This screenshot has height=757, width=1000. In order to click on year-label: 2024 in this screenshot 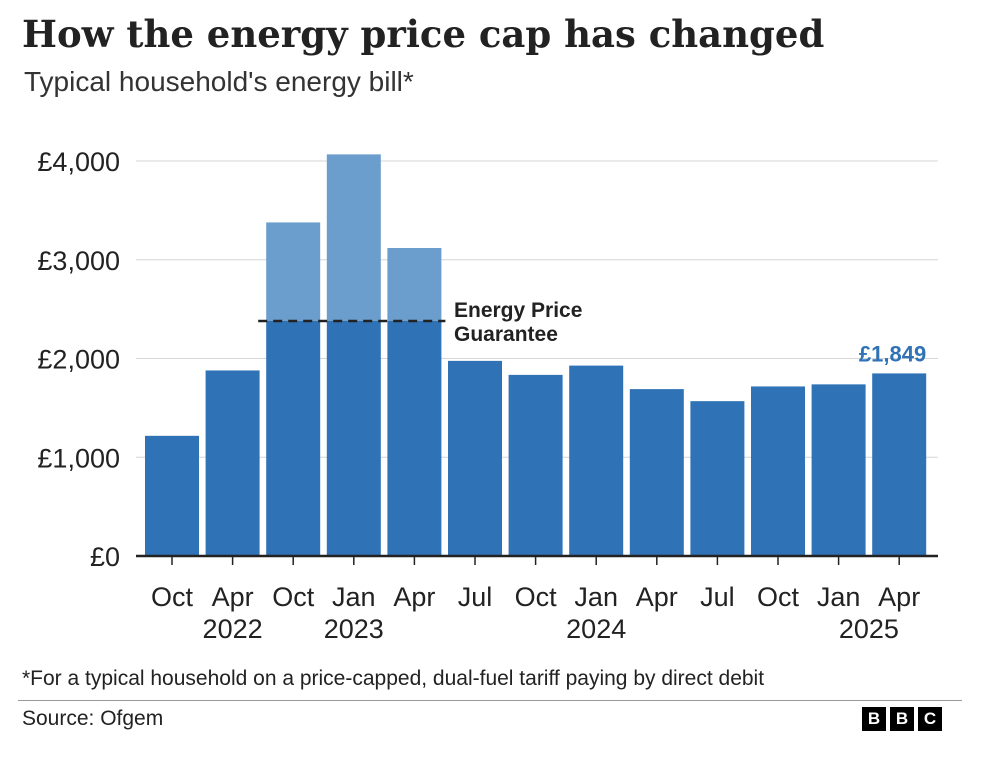, I will do `click(596, 629)`.